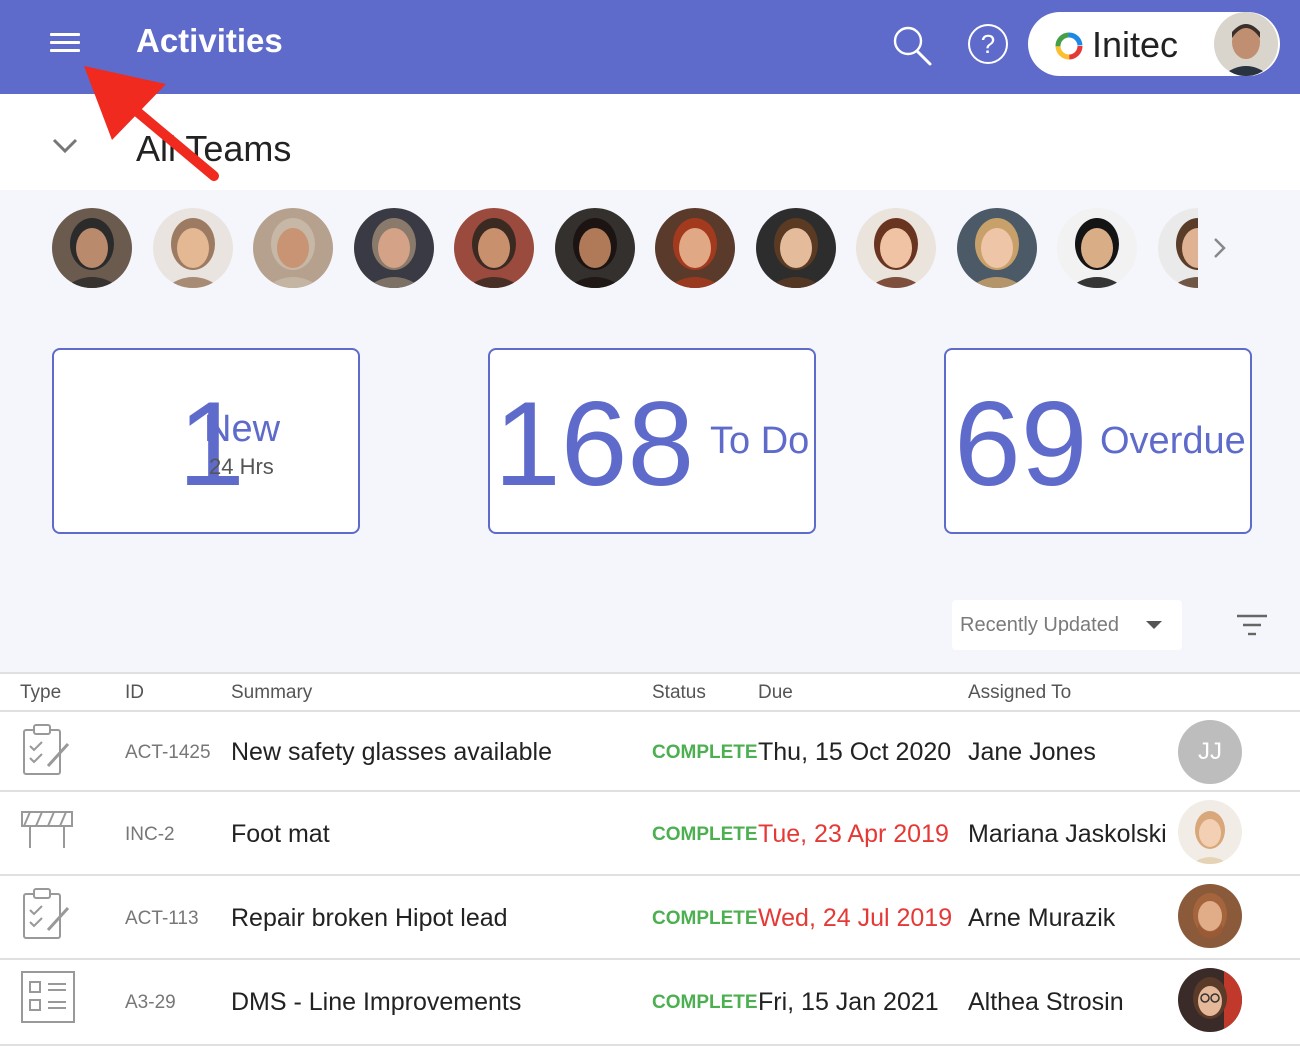 The height and width of the screenshot is (1046, 1300). I want to click on menu-icon, so click(65, 43).